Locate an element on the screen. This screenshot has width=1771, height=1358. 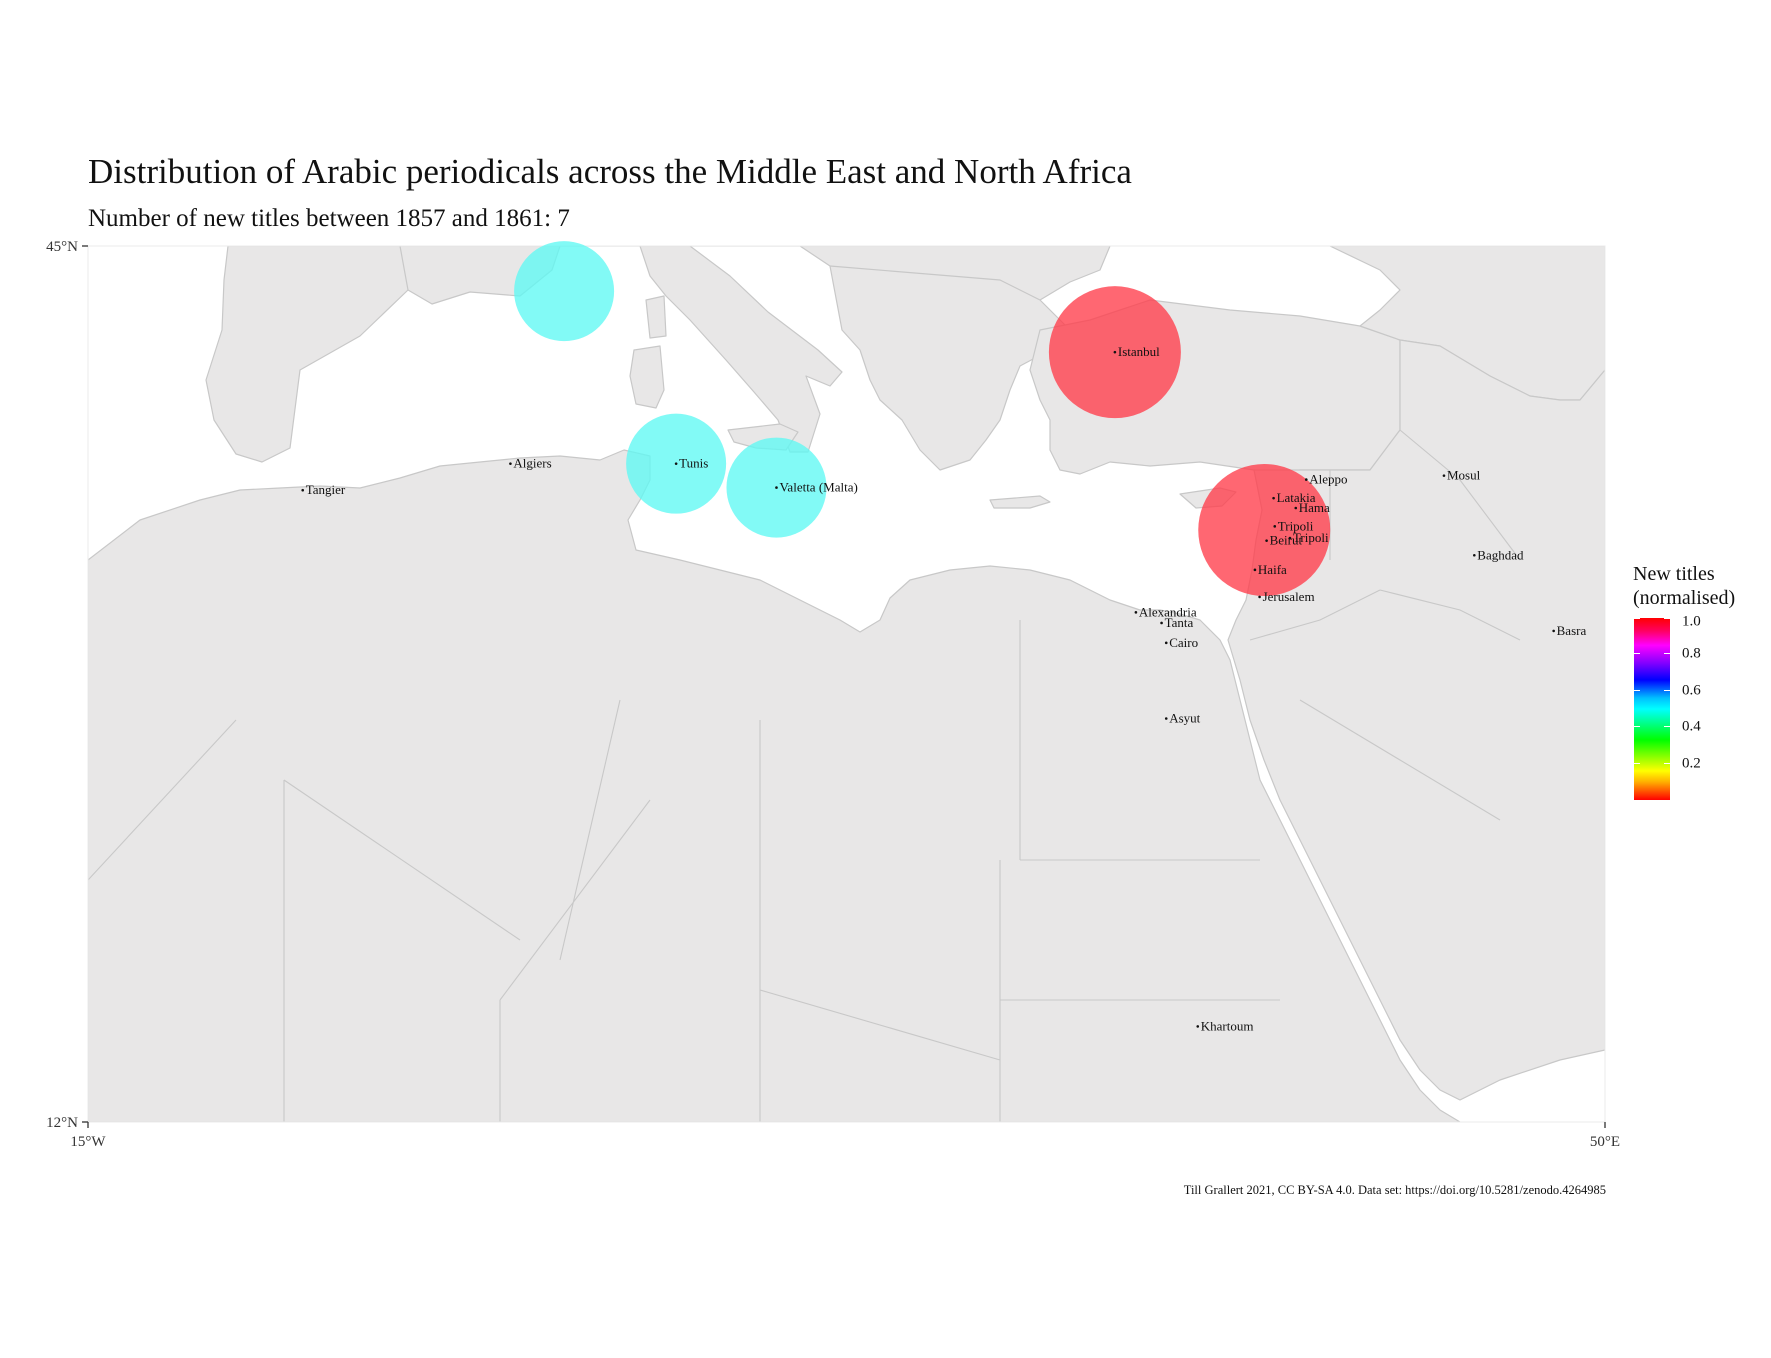
legend-label-1: 0.8 is located at coordinates (1691, 653).